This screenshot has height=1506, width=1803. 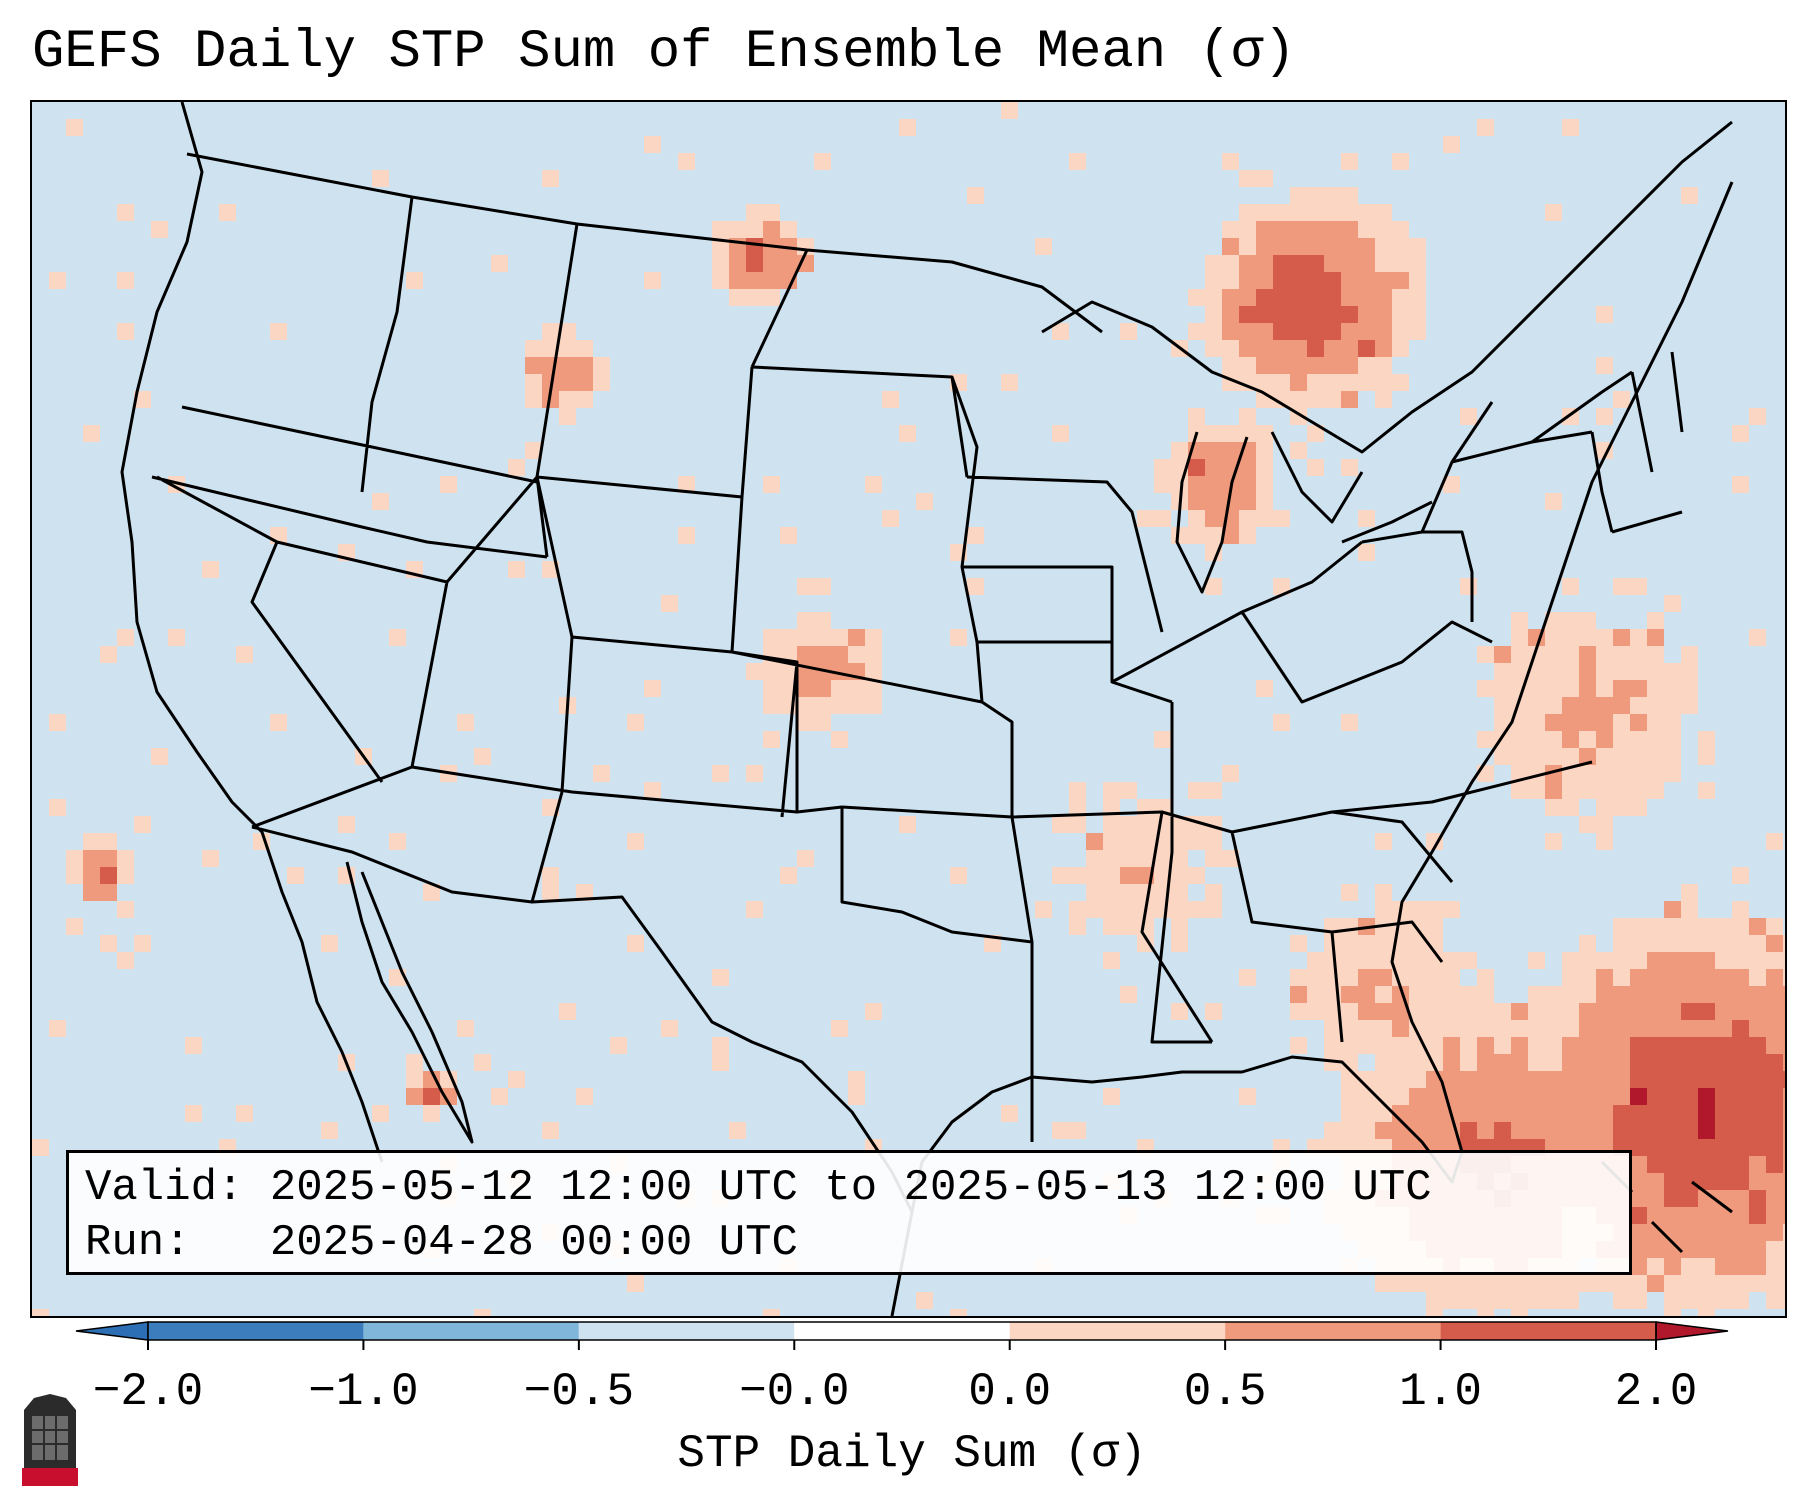 What do you see at coordinates (579, 1392) in the screenshot?
I see `colorbar-tick-label: −0.5` at bounding box center [579, 1392].